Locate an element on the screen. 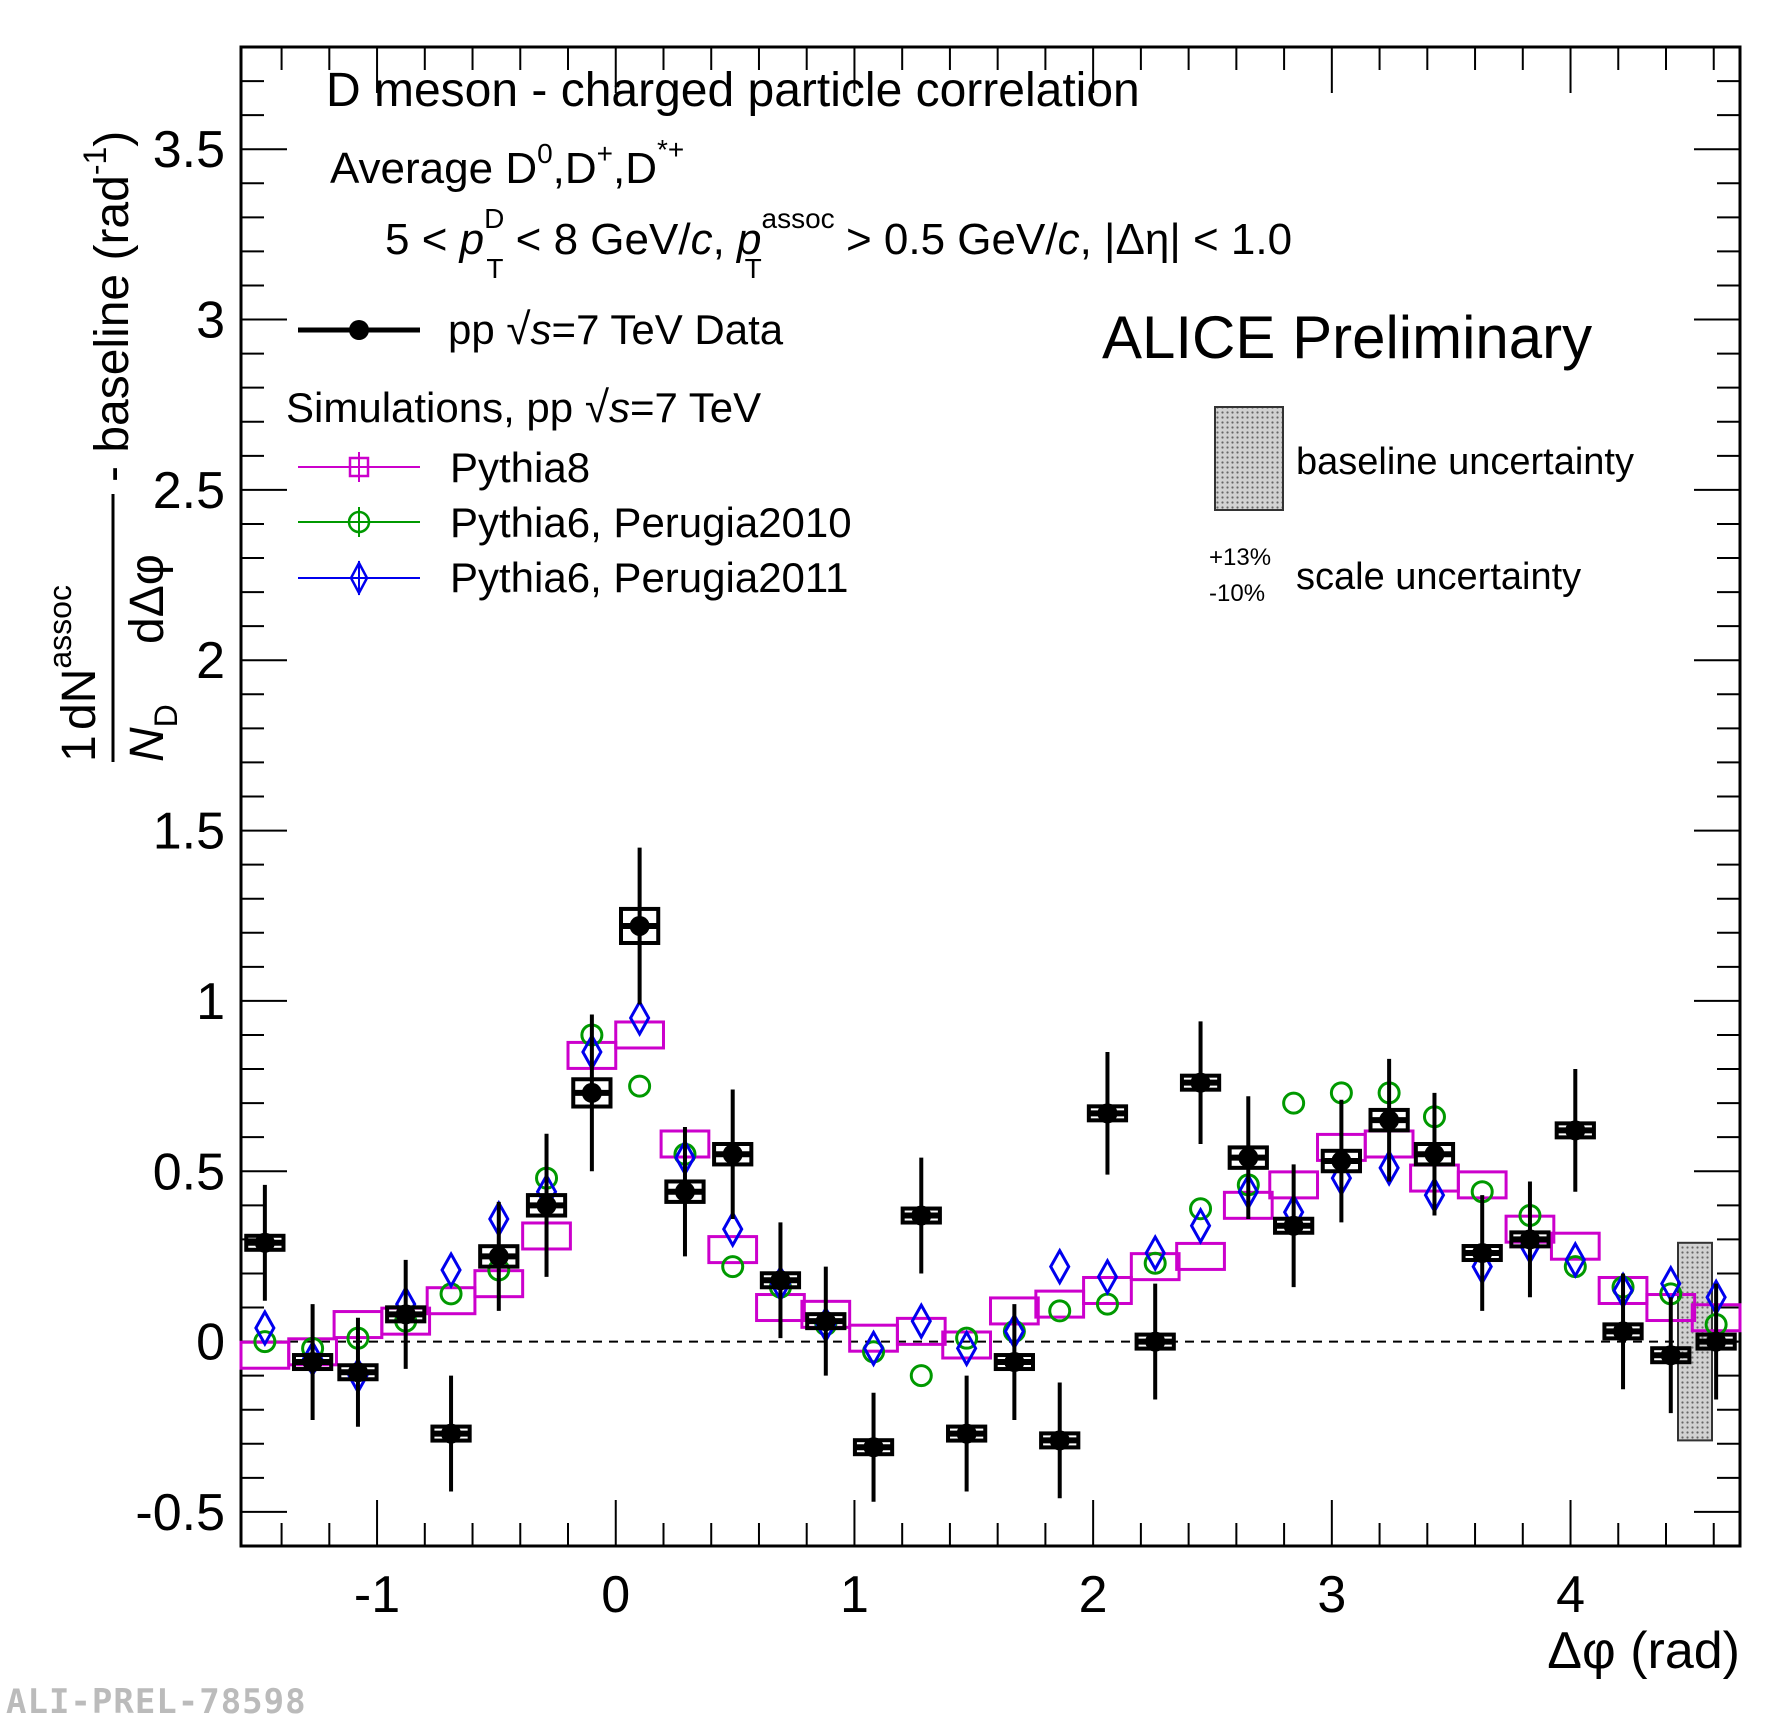 Image resolution: width=1790 pixels, height=1722 pixels. y-title-numerator-one: 1 is located at coordinates (79, 748).